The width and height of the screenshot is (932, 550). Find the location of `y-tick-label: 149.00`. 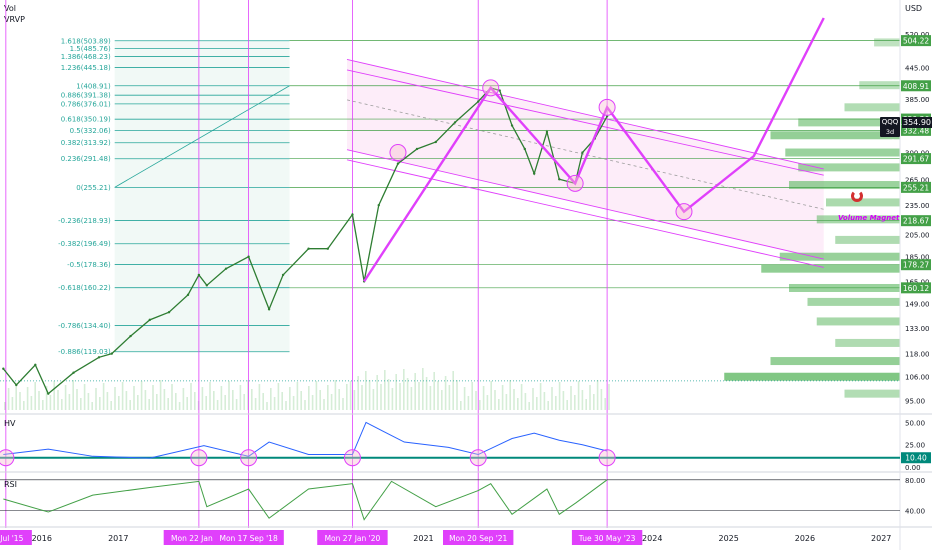

y-tick-label: 149.00 is located at coordinates (917, 304).